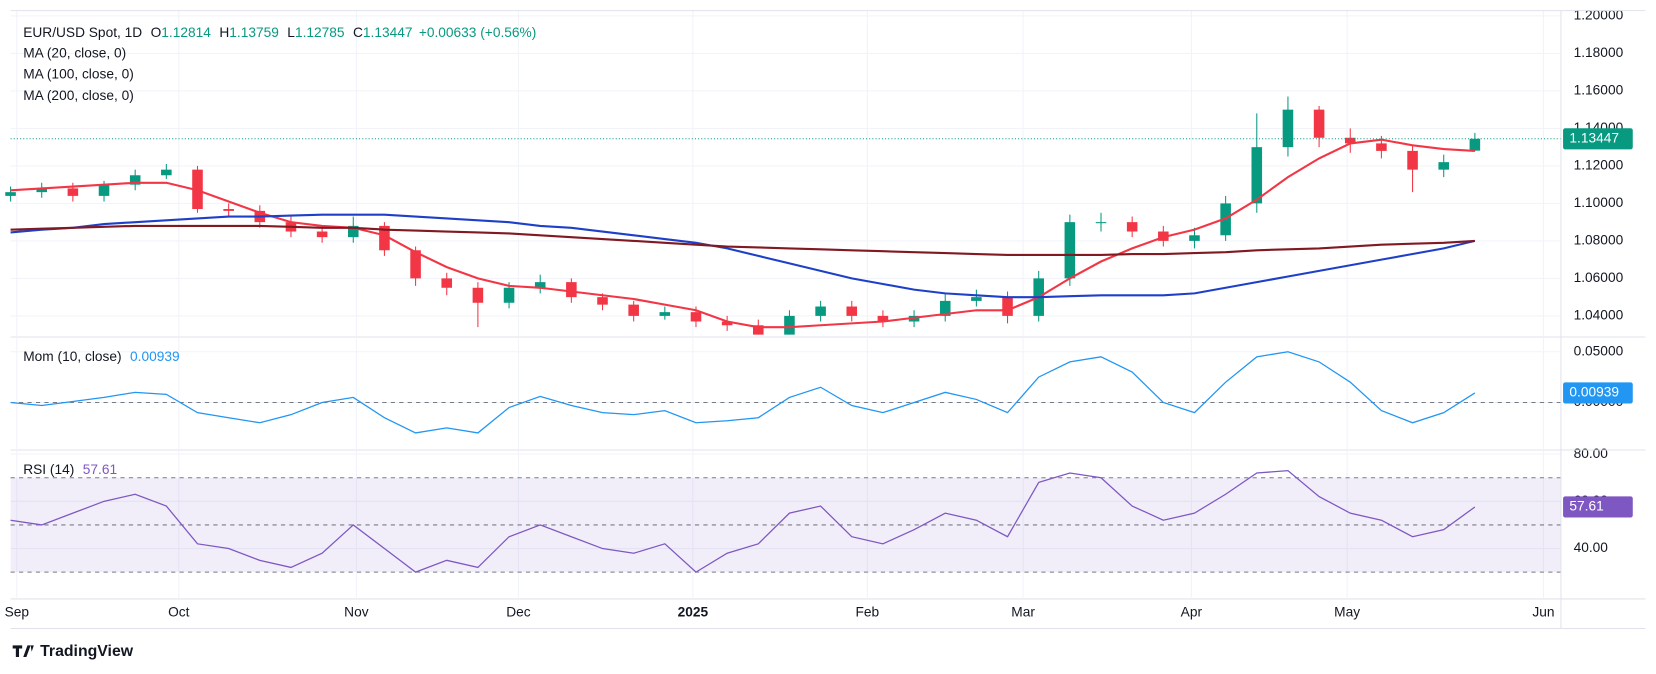 This screenshot has height=674, width=1656. I want to click on y-tick-label: 1.12000, so click(1599, 165).